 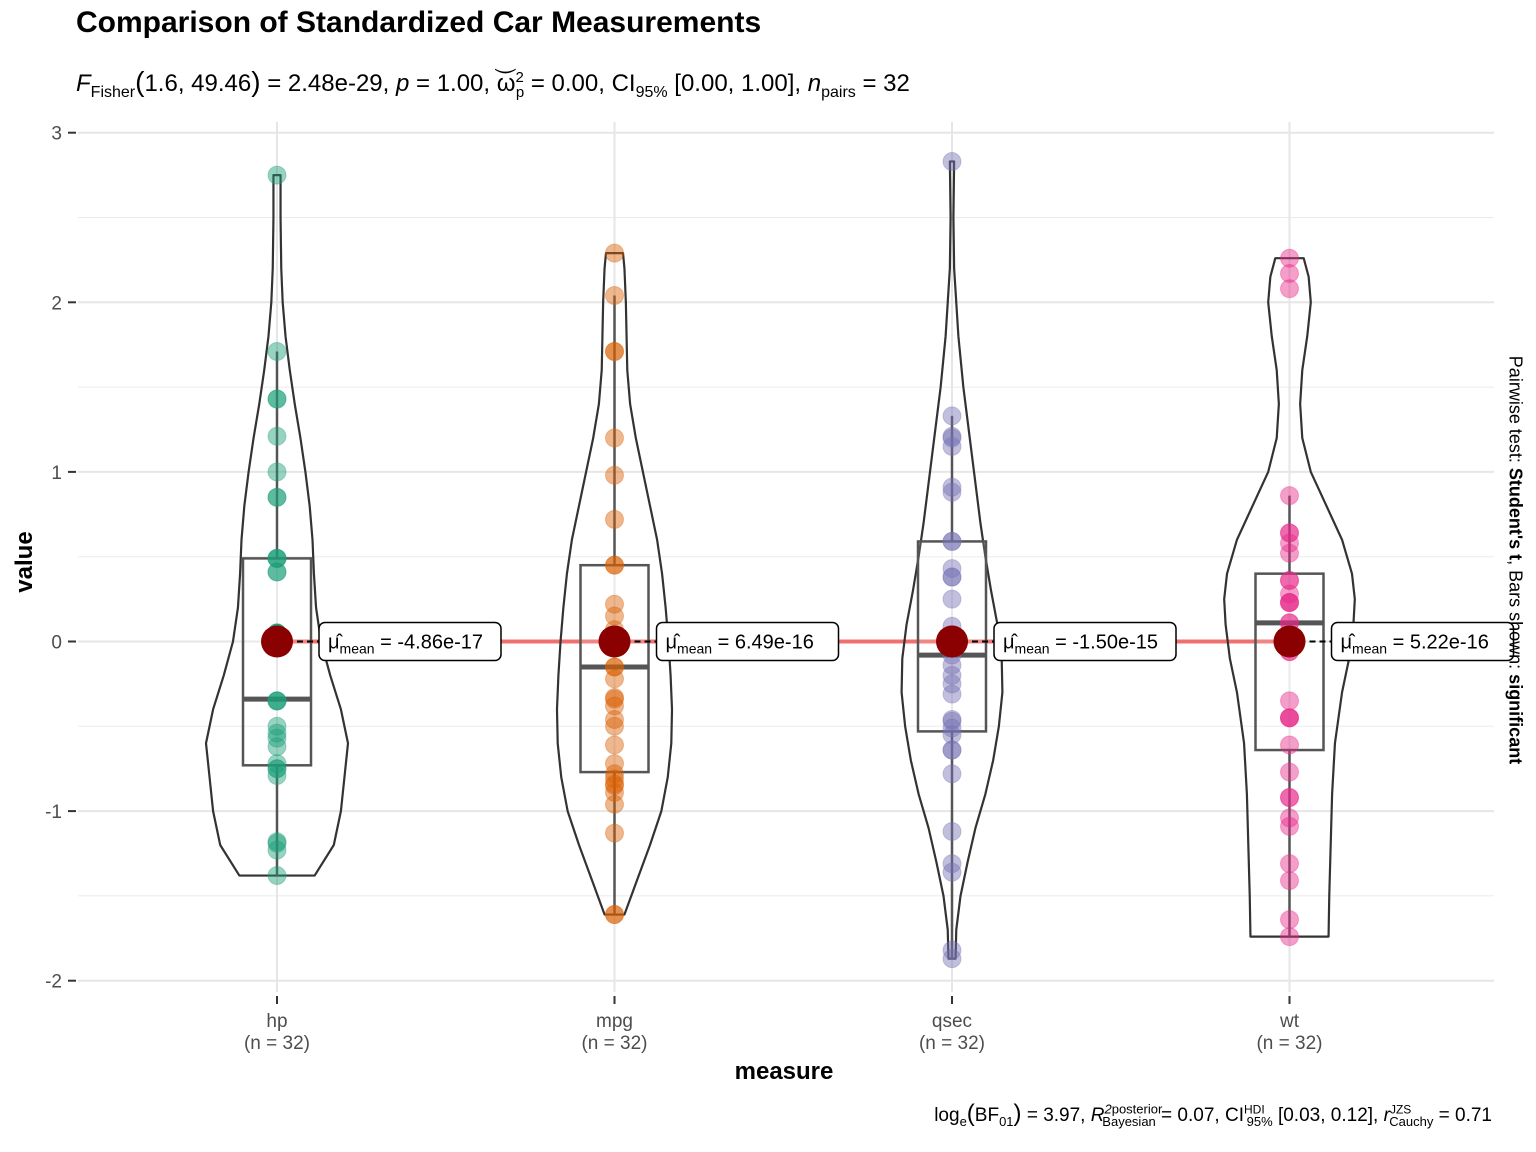 I want to click on y-tick-label: 2, so click(x=56, y=303).